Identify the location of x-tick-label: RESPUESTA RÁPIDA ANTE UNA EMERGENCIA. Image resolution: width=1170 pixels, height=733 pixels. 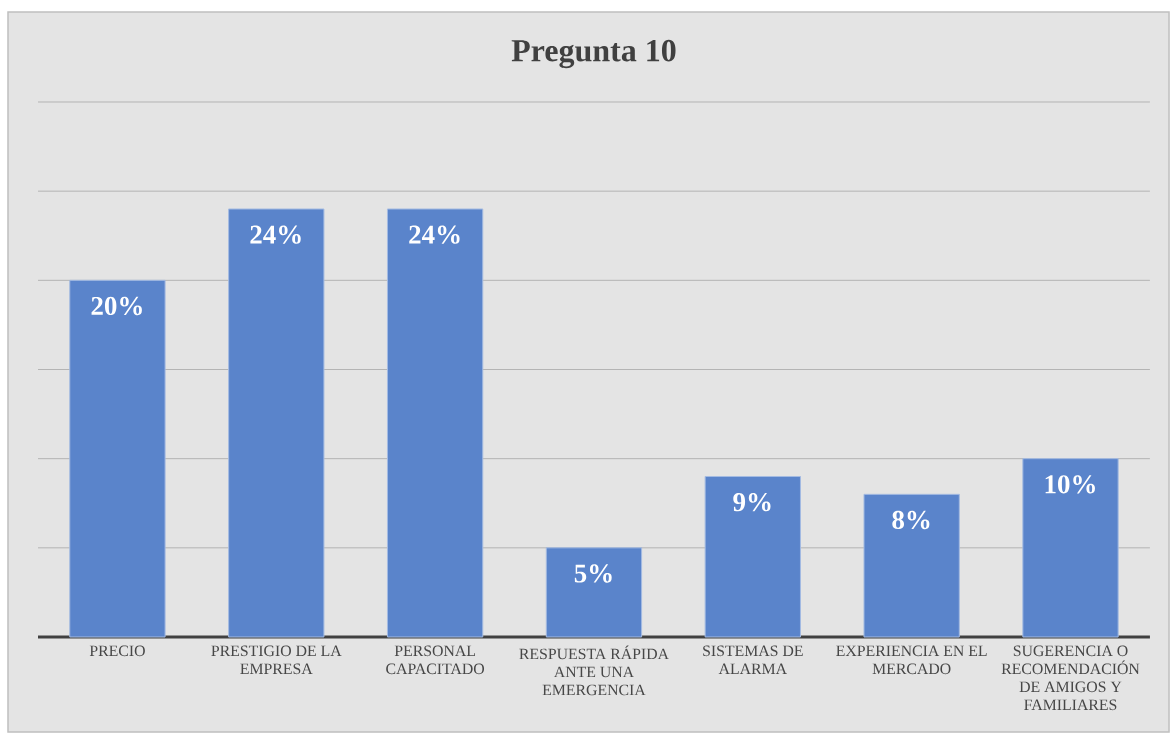
(594, 670).